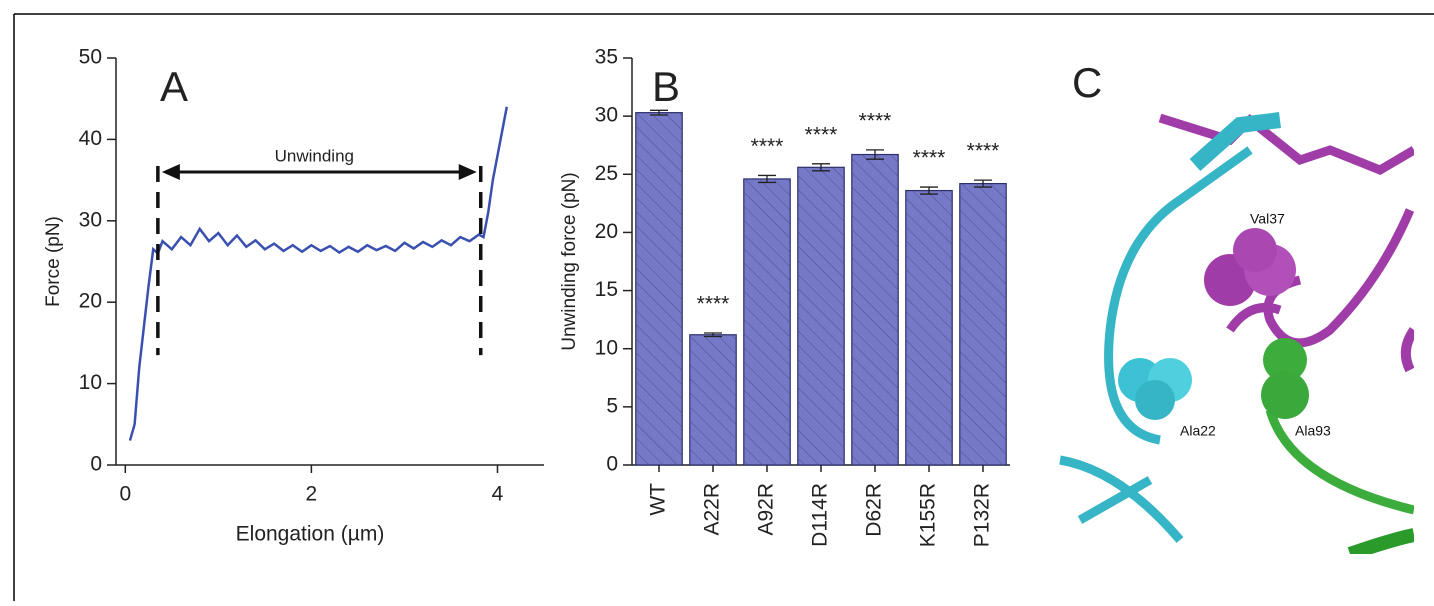 This screenshot has width=1434, height=606. I want to click on panel-label: A, so click(174, 86).